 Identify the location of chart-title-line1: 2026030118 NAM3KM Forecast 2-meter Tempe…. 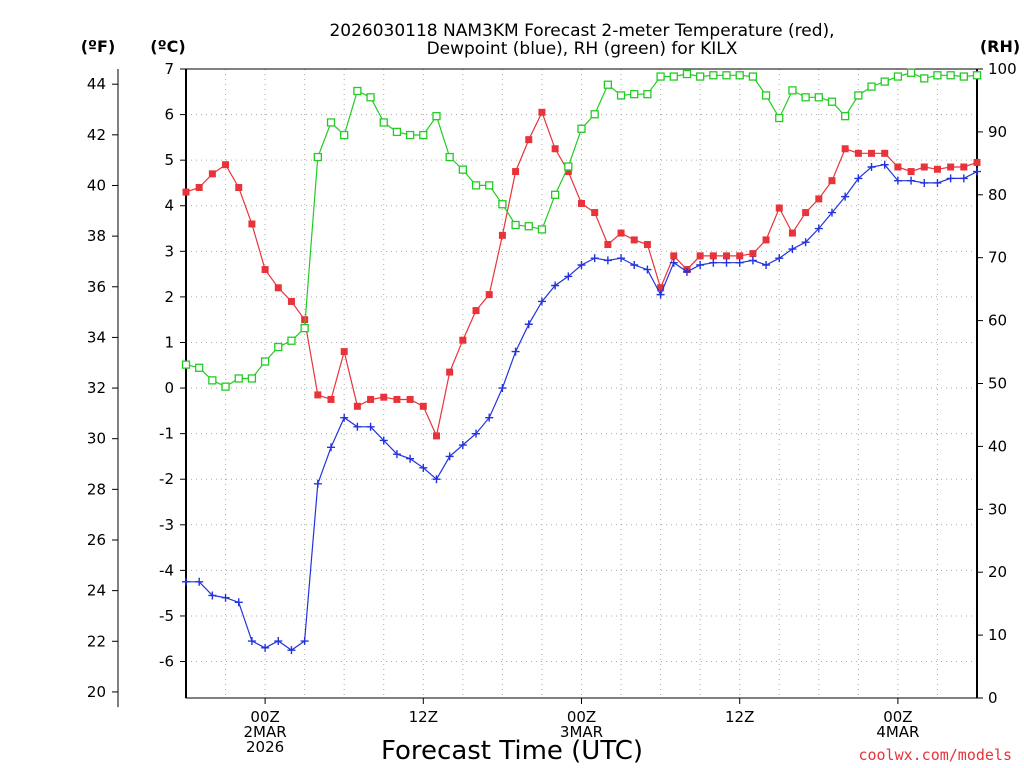
(581, 31).